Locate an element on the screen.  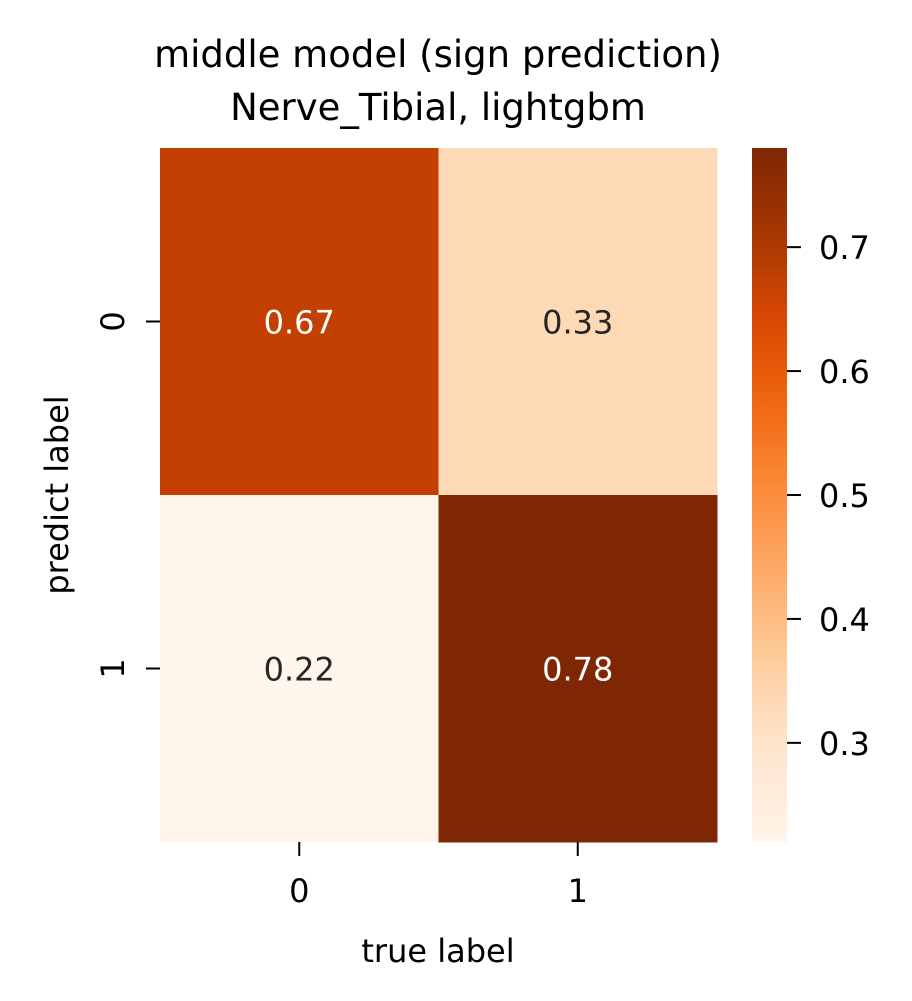
x-tick-label: 0 is located at coordinates (299, 891).